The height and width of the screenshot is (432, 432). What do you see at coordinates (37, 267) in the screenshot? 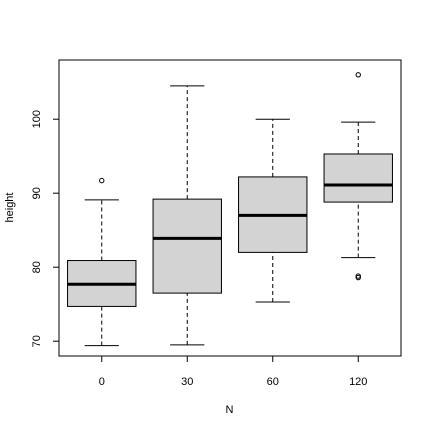
I see `y-tick-label: 80` at bounding box center [37, 267].